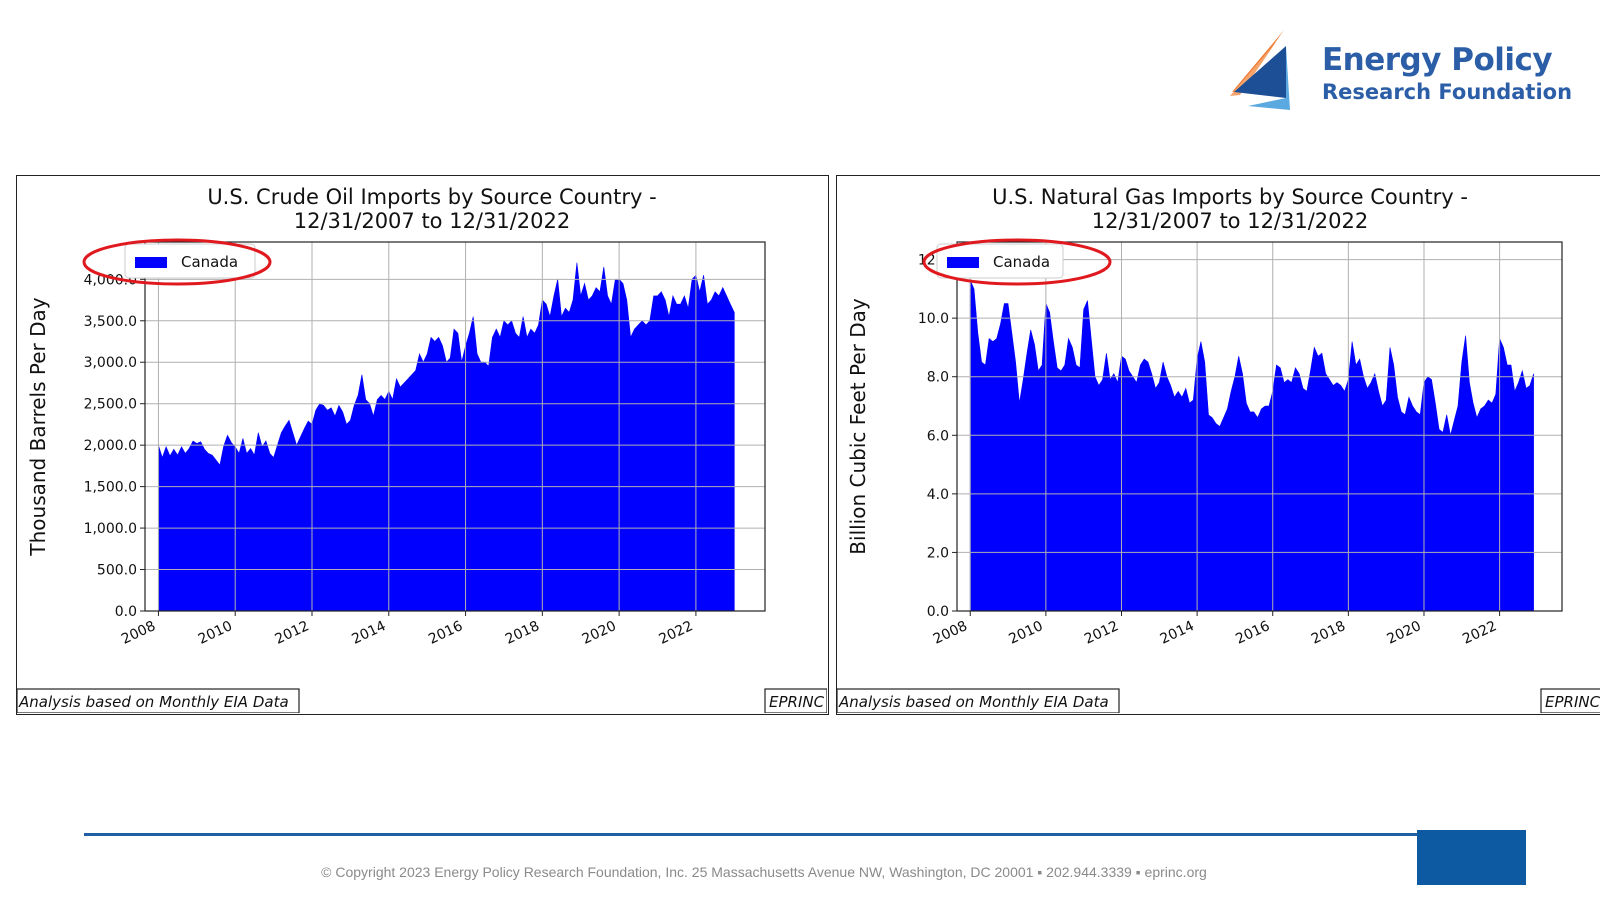 The width and height of the screenshot is (1600, 900). Describe the element at coordinates (858, 426) in the screenshot. I see `y-axis-label: Billion Cubic Feet Per Day` at that location.